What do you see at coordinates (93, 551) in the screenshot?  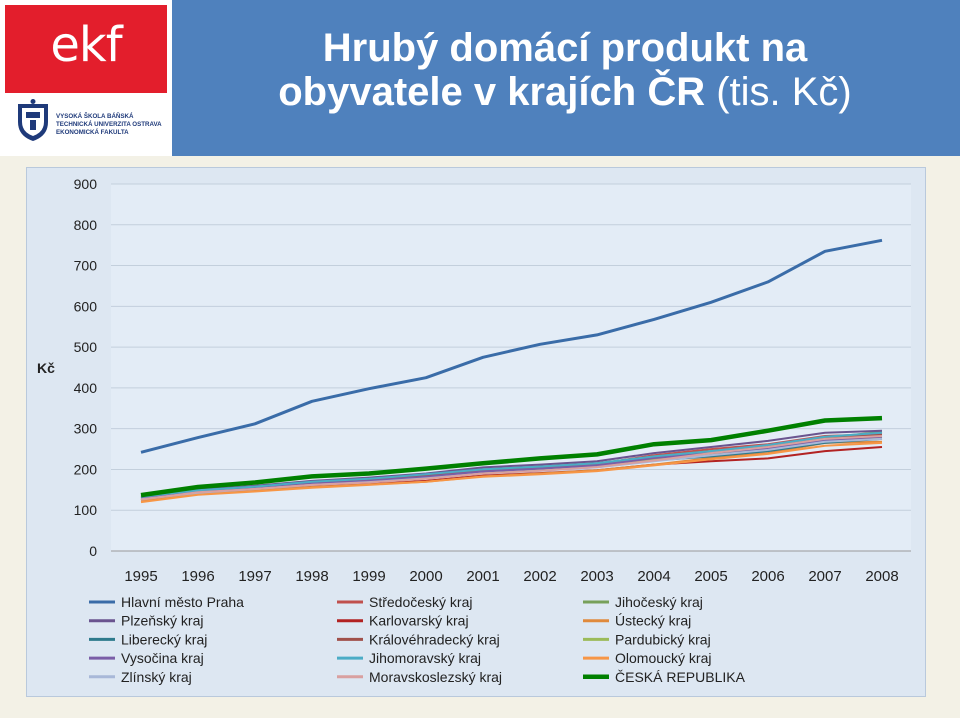 I see `y-tick-label: 0` at bounding box center [93, 551].